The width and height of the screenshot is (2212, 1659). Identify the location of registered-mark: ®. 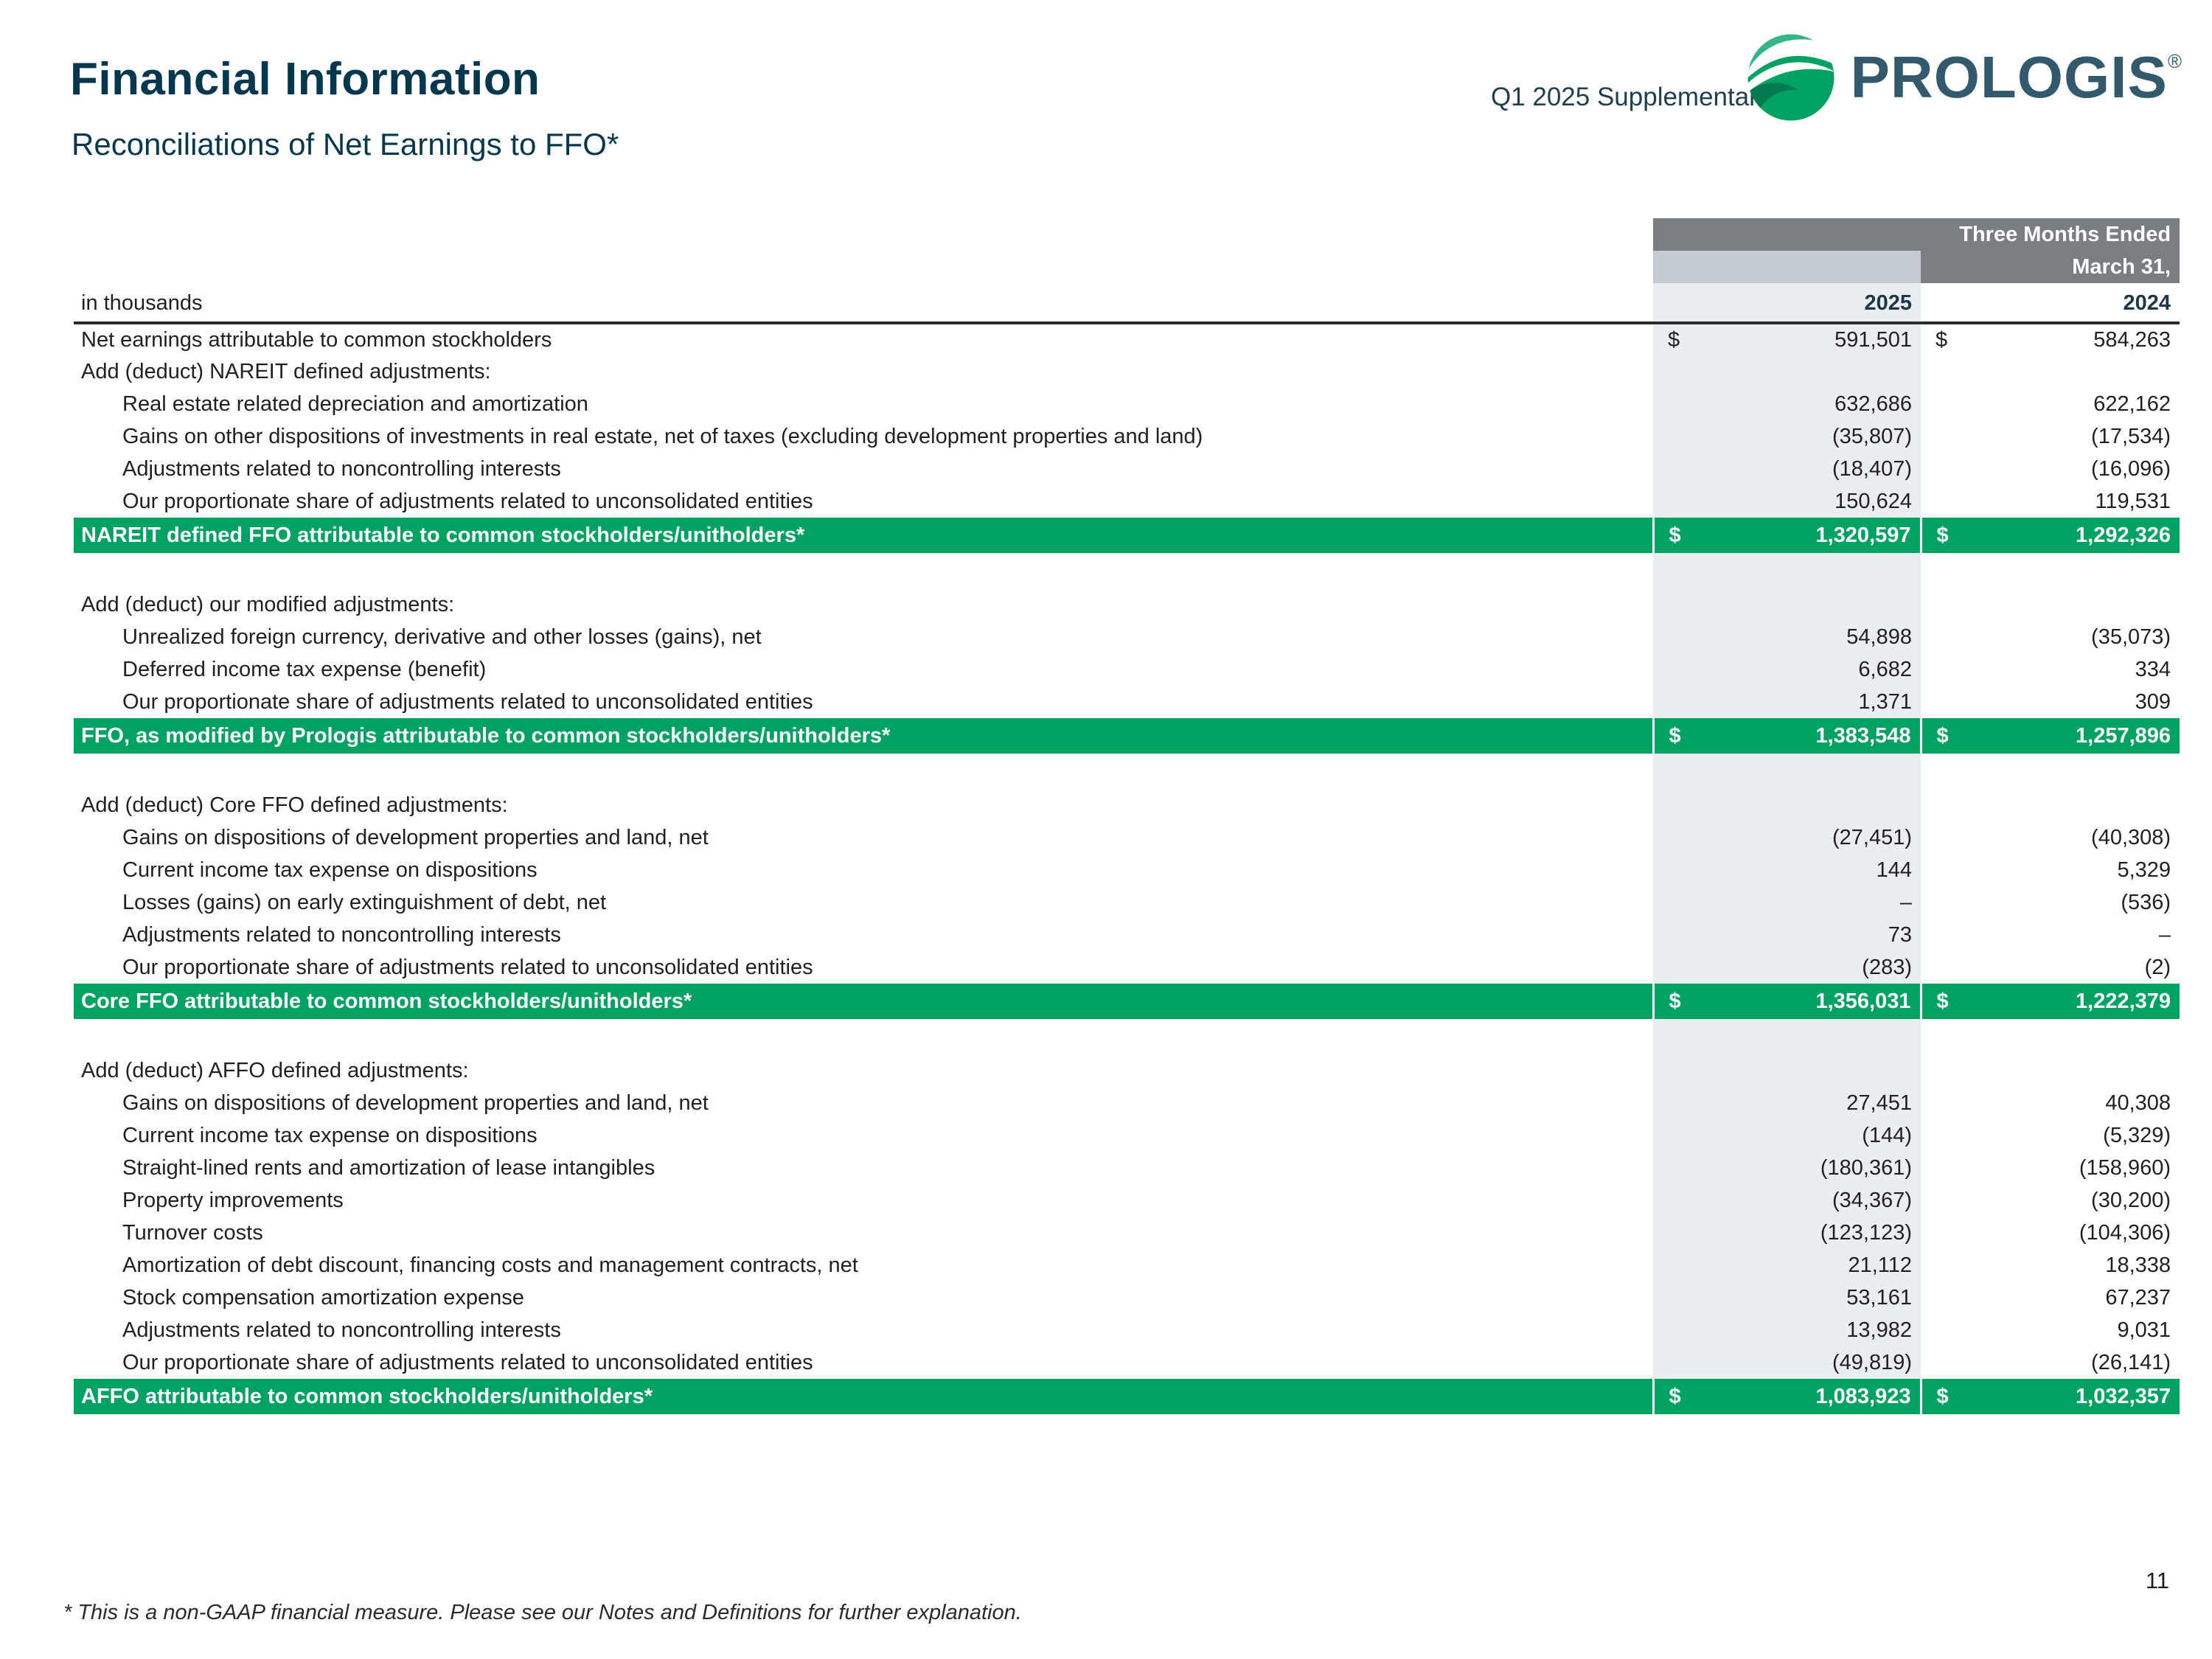
(2175, 61).